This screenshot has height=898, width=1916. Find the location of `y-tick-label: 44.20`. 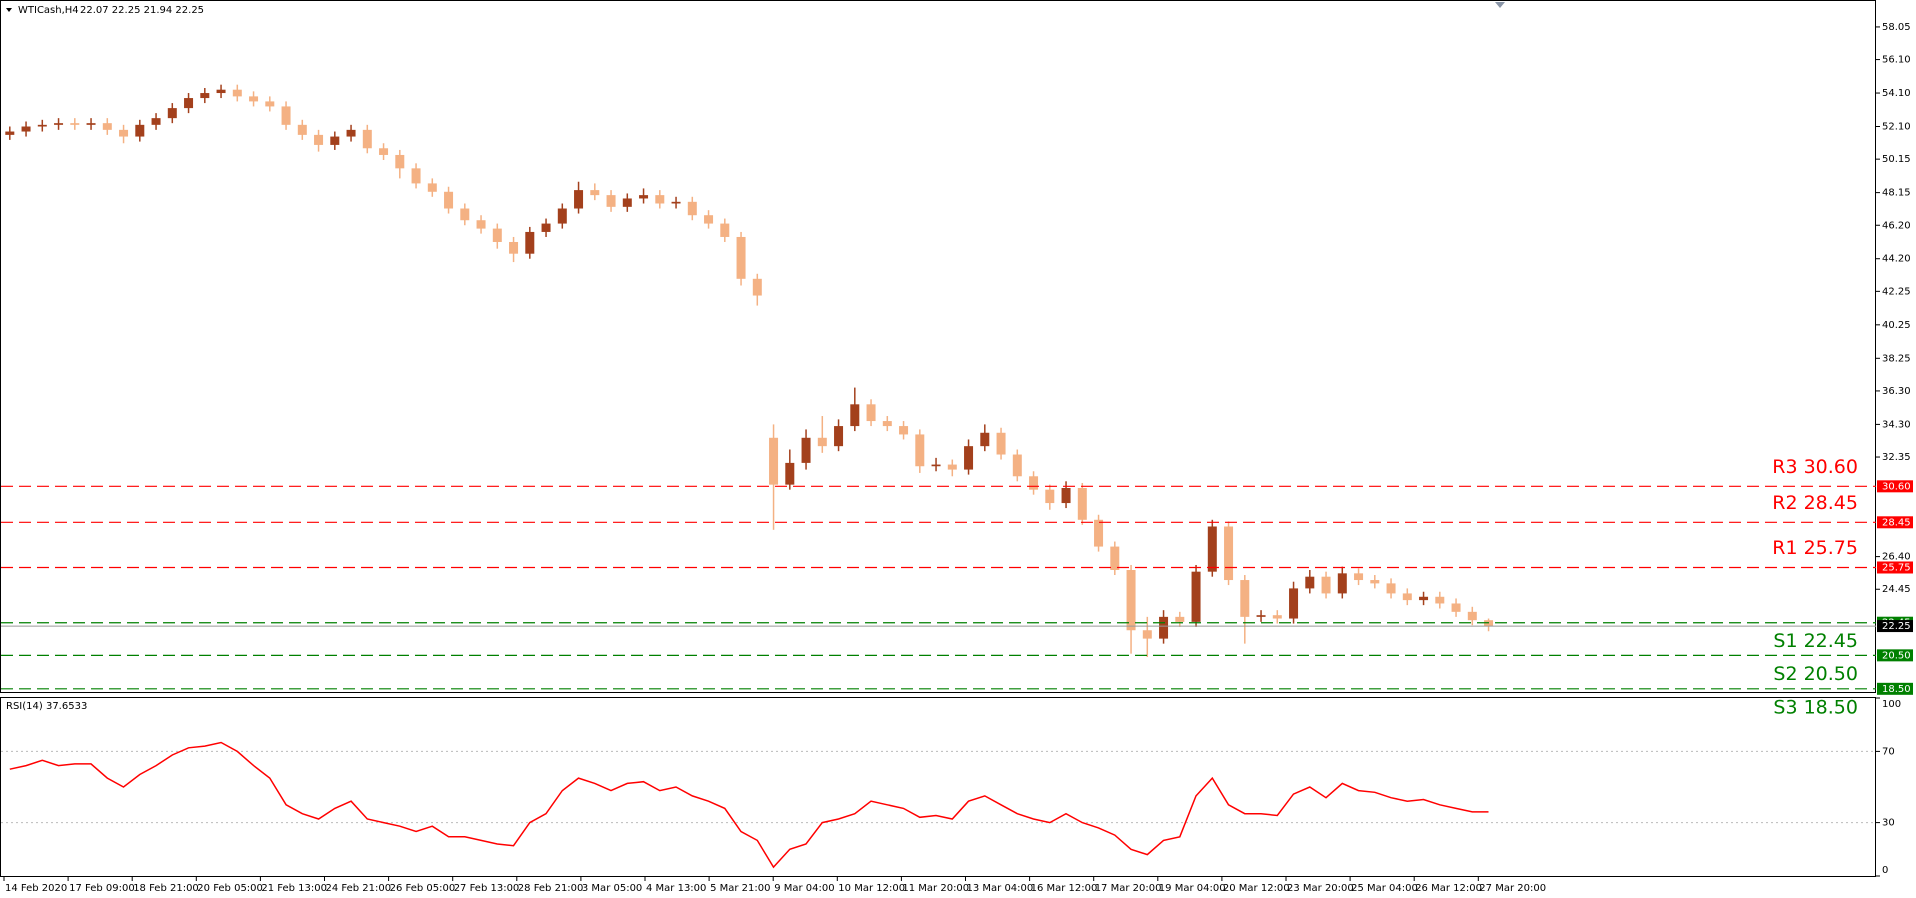

y-tick-label: 44.20 is located at coordinates (1896, 259).